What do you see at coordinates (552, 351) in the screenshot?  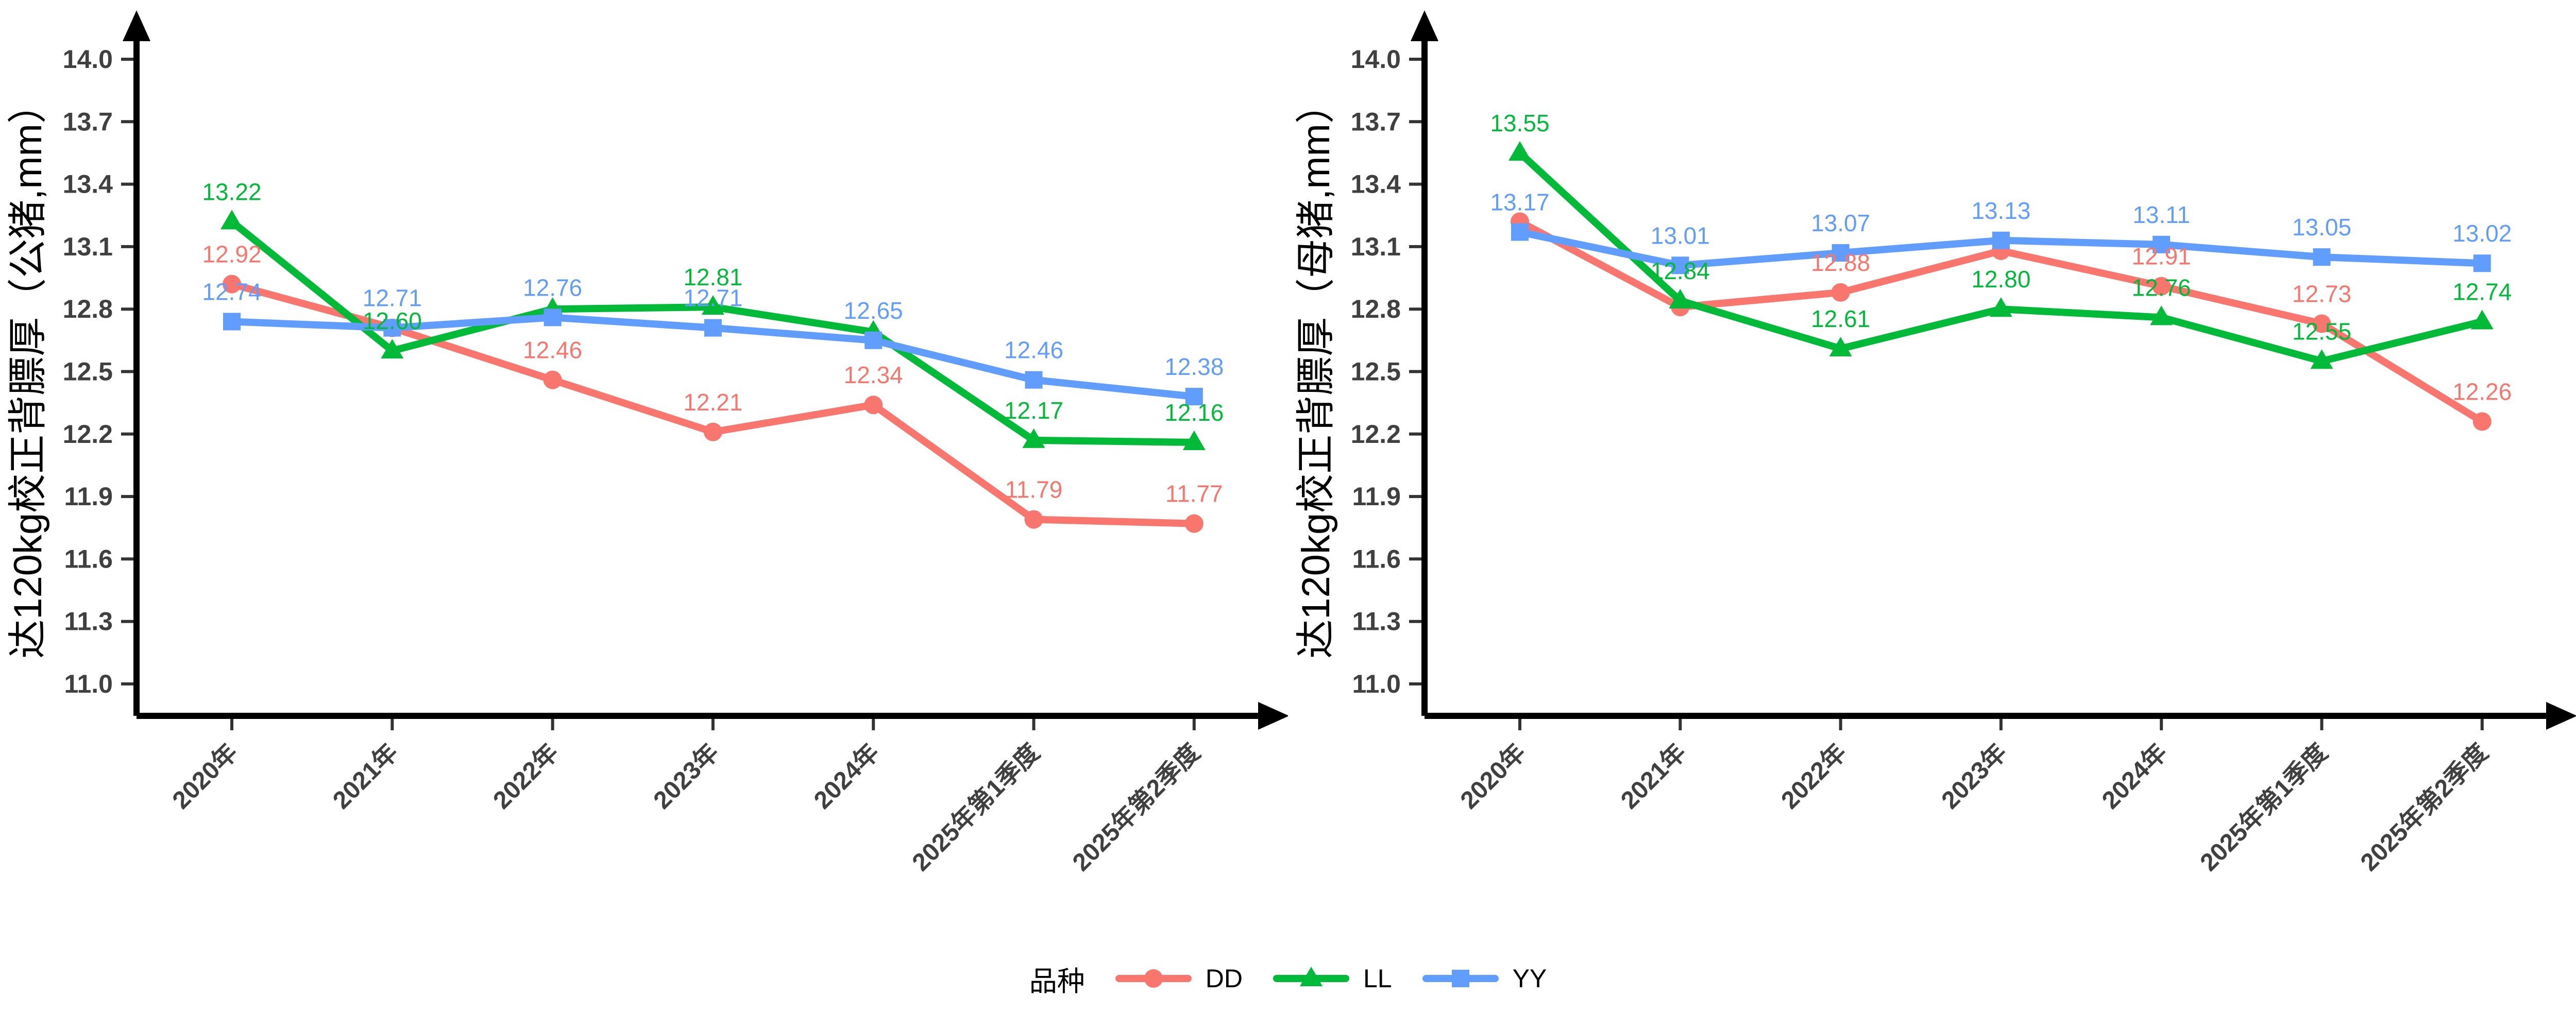 I see `value-label-DD-2: 12.46` at bounding box center [552, 351].